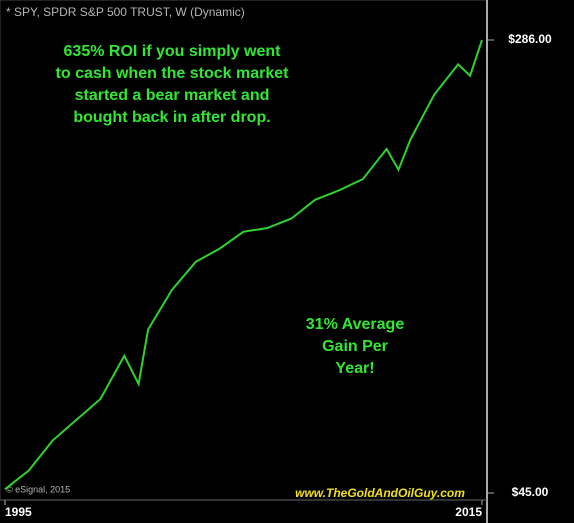  What do you see at coordinates (530, 492) in the screenshot?
I see `y-tick-label: $45.00` at bounding box center [530, 492].